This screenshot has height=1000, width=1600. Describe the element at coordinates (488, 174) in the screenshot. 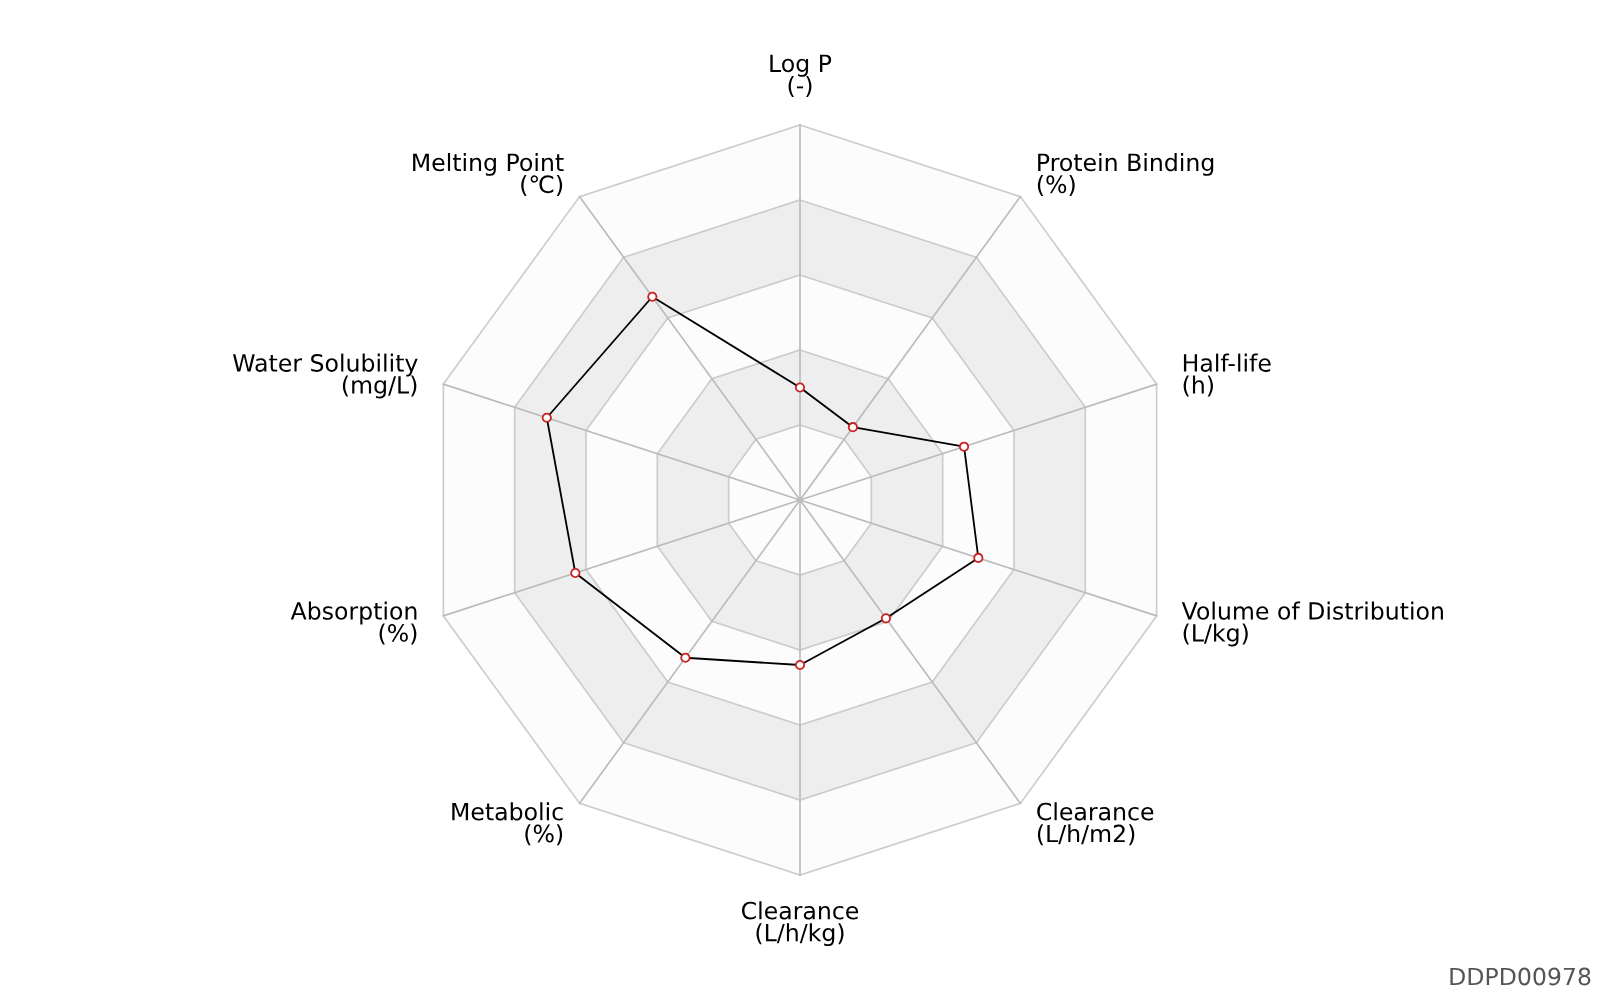

I see `spoke-label: Melting Point (℃)` at that location.